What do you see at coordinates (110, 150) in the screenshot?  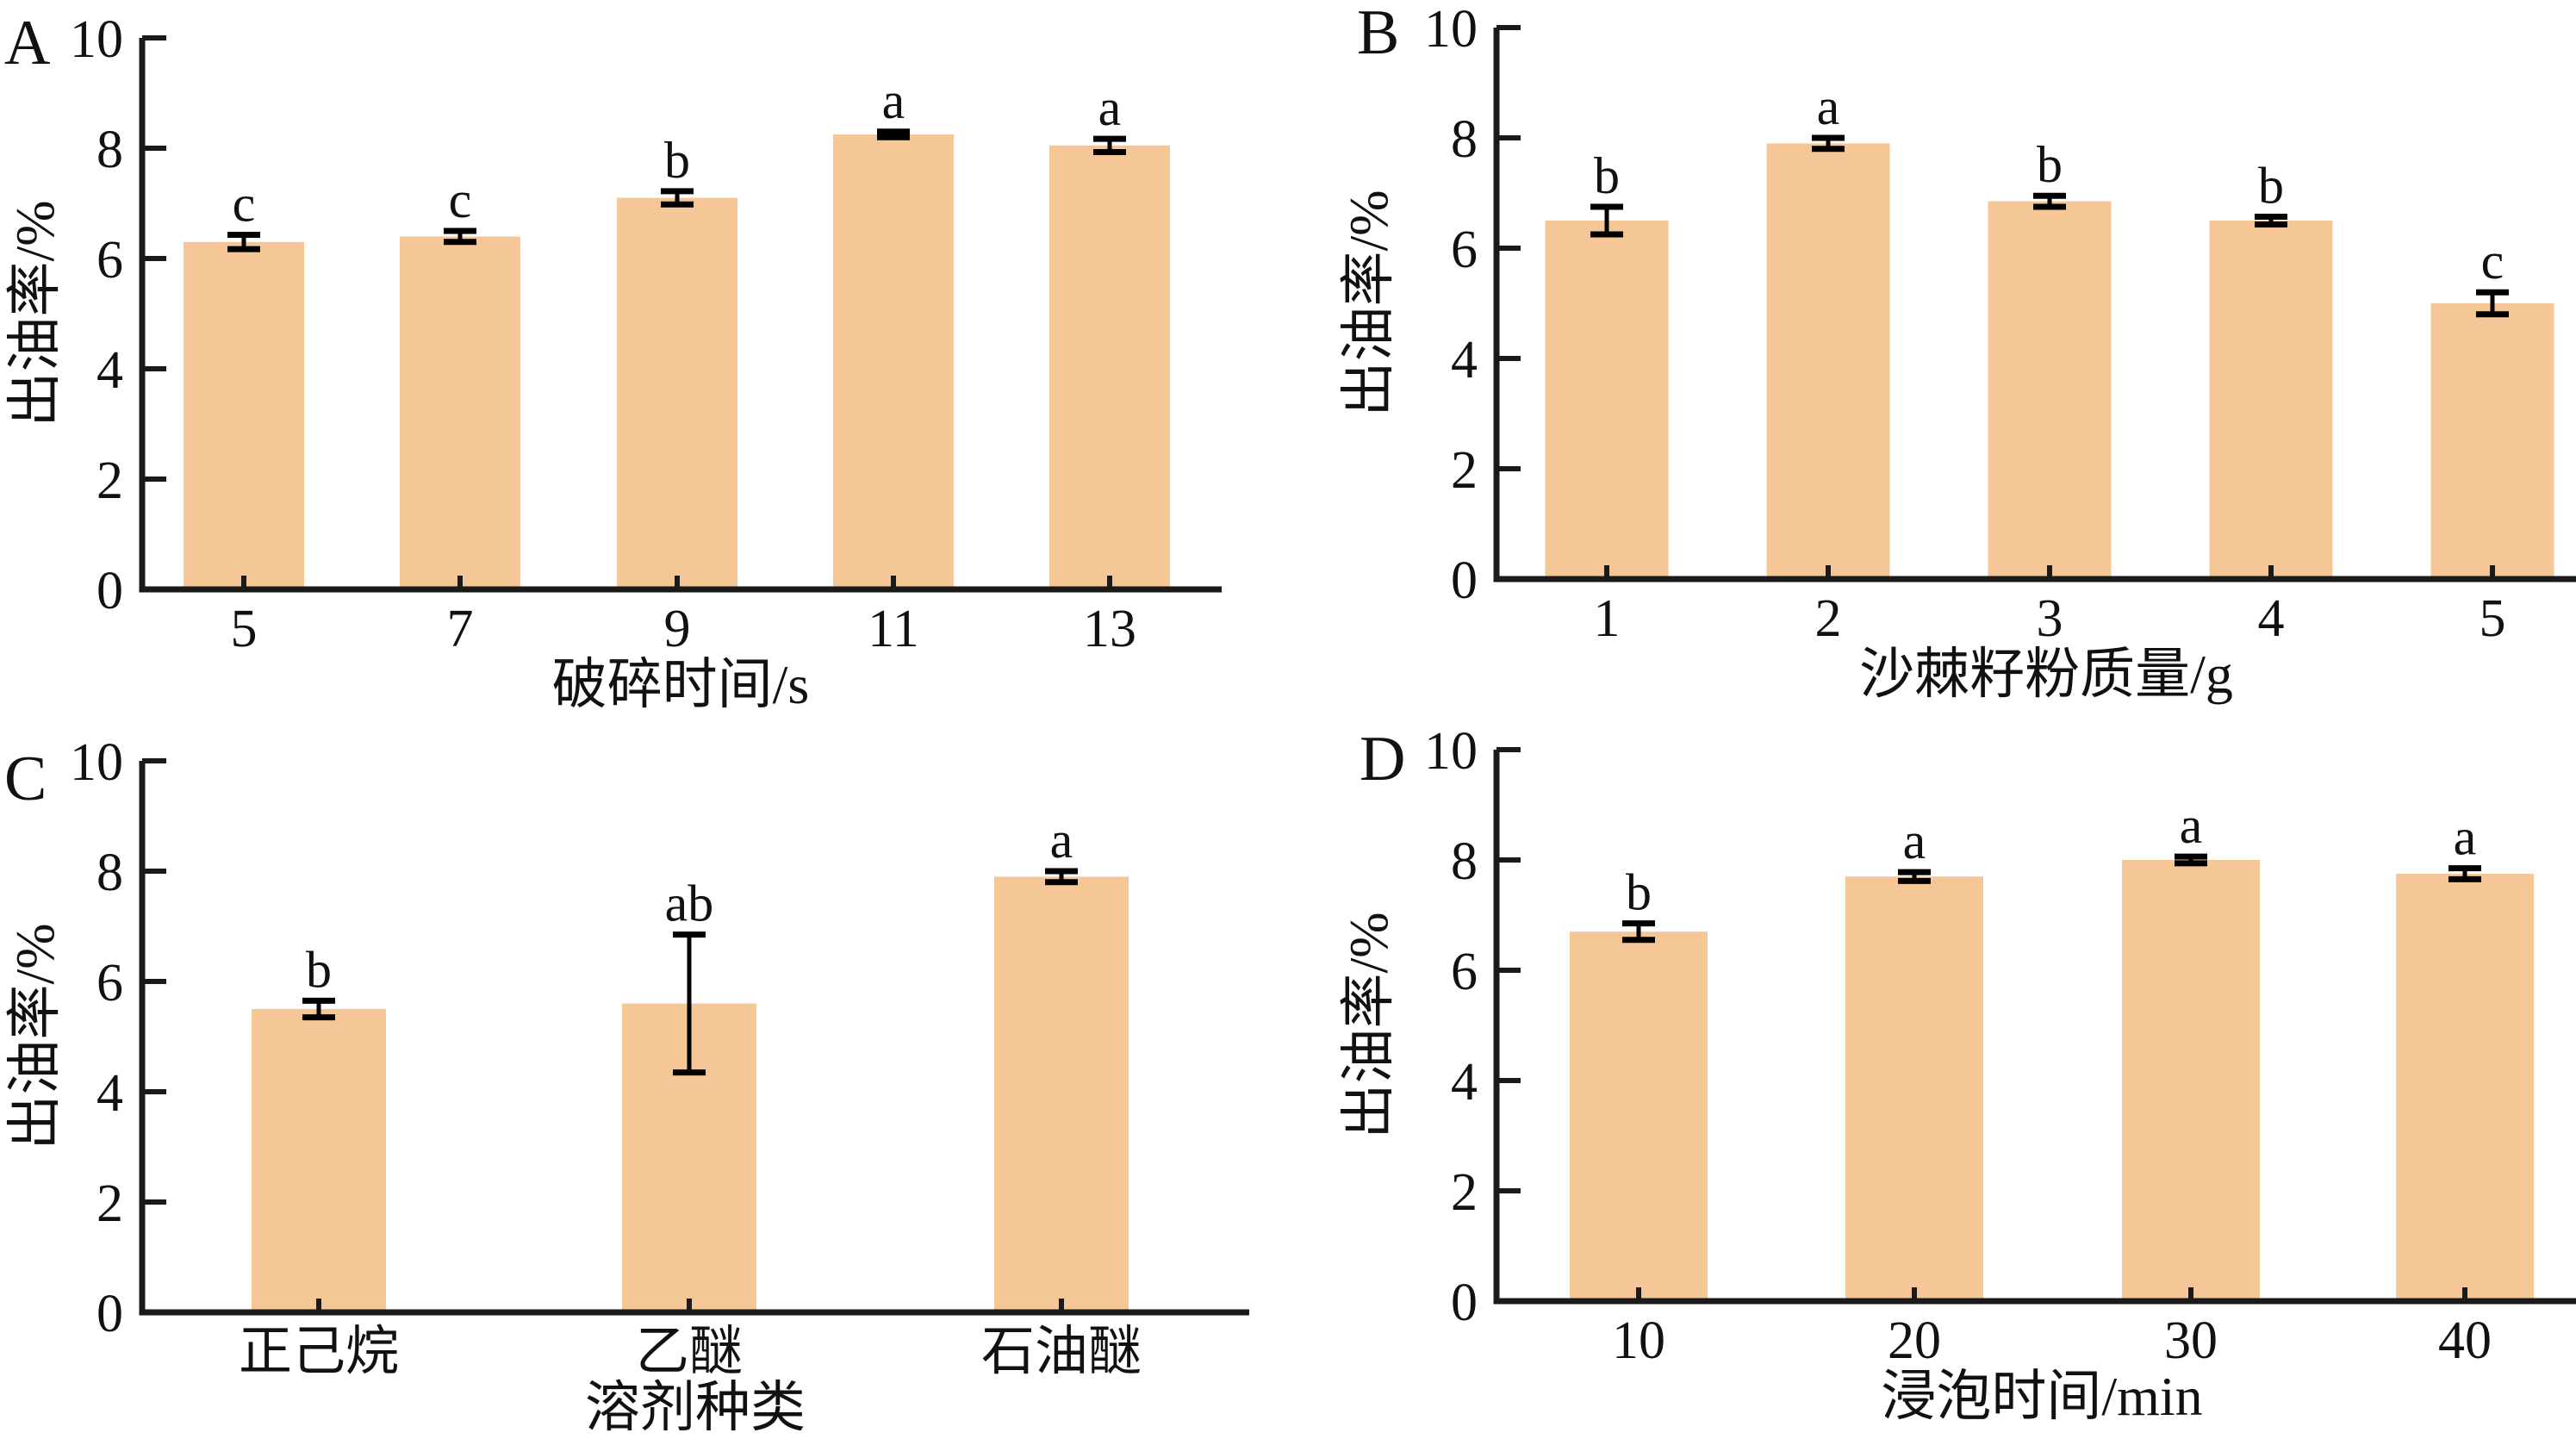 I see `panel-A-y-label-8: 8` at bounding box center [110, 150].